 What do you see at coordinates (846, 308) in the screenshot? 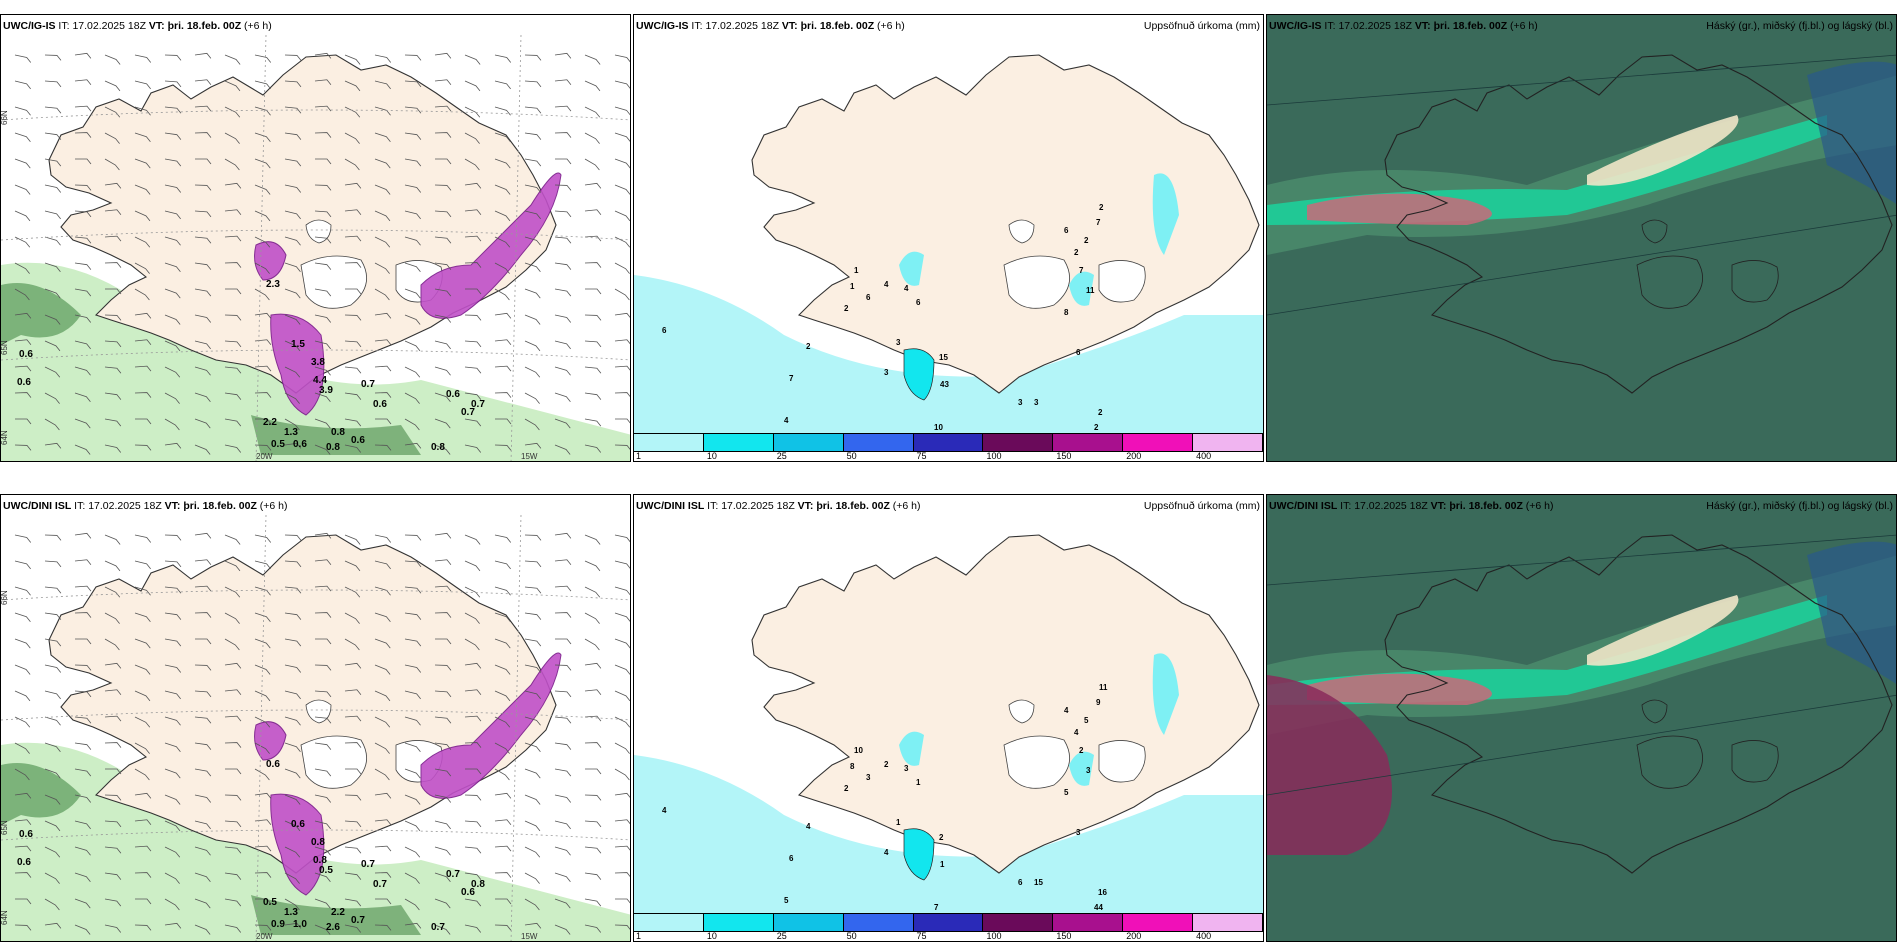
I see `precip-value: 2` at bounding box center [846, 308].